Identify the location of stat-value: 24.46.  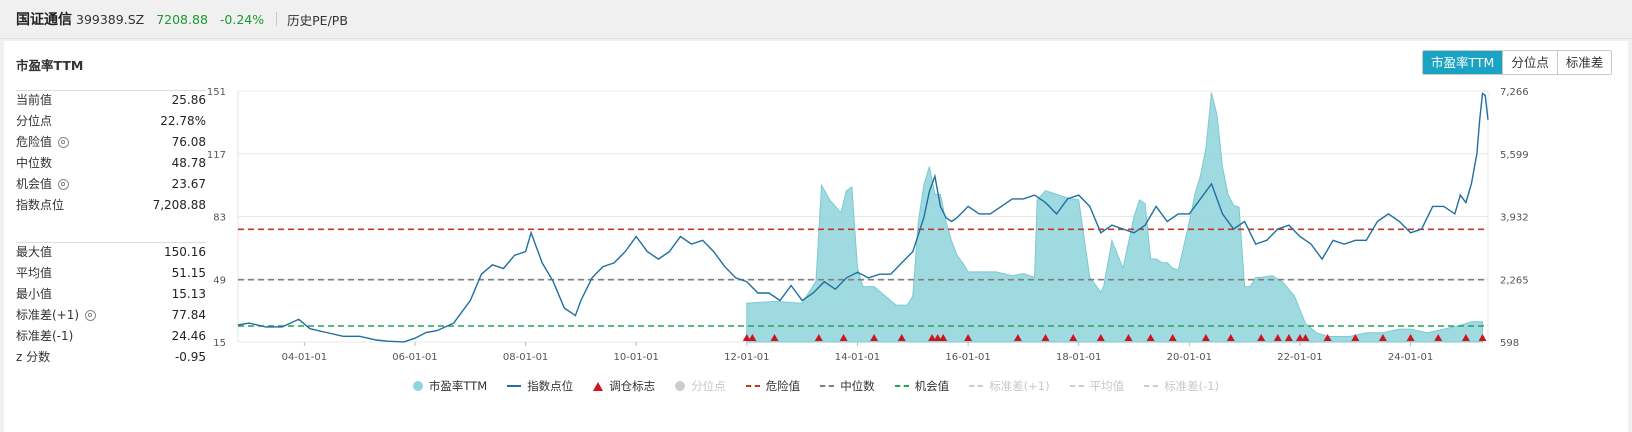
(188, 336).